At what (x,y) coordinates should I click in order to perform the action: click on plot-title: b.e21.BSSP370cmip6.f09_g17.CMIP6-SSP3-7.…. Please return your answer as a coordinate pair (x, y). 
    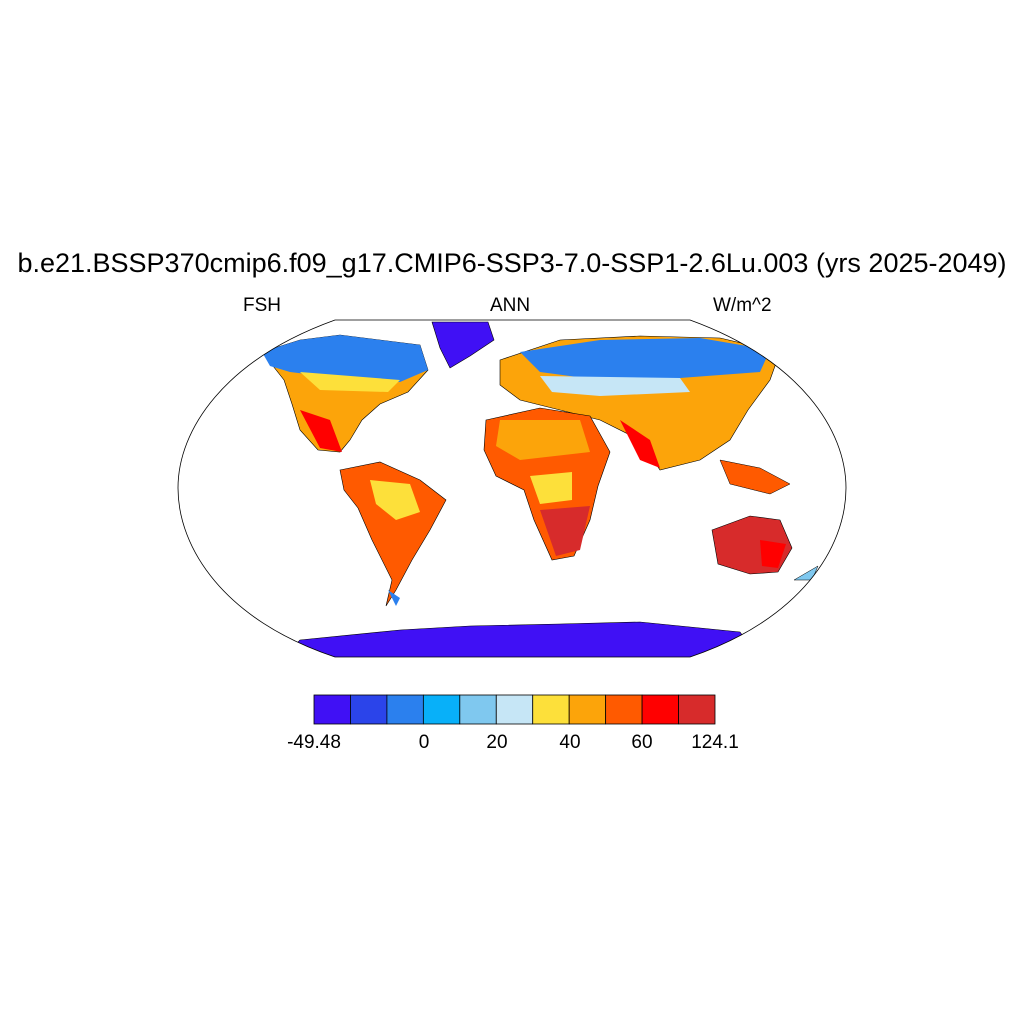
    Looking at the image, I should click on (512, 263).